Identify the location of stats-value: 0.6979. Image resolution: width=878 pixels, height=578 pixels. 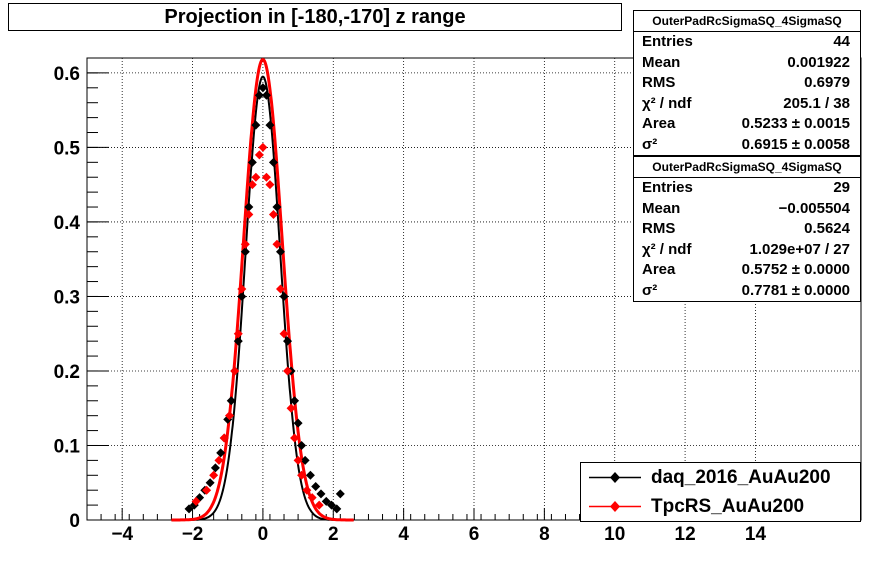
(827, 82).